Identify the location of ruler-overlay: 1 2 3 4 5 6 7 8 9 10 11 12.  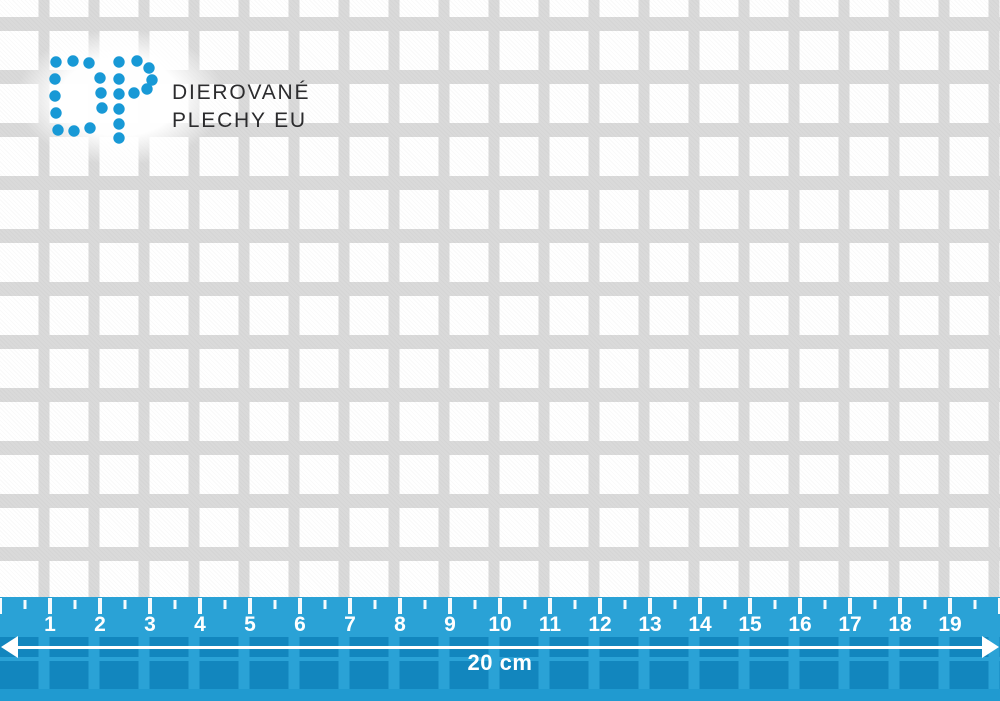
(500, 649).